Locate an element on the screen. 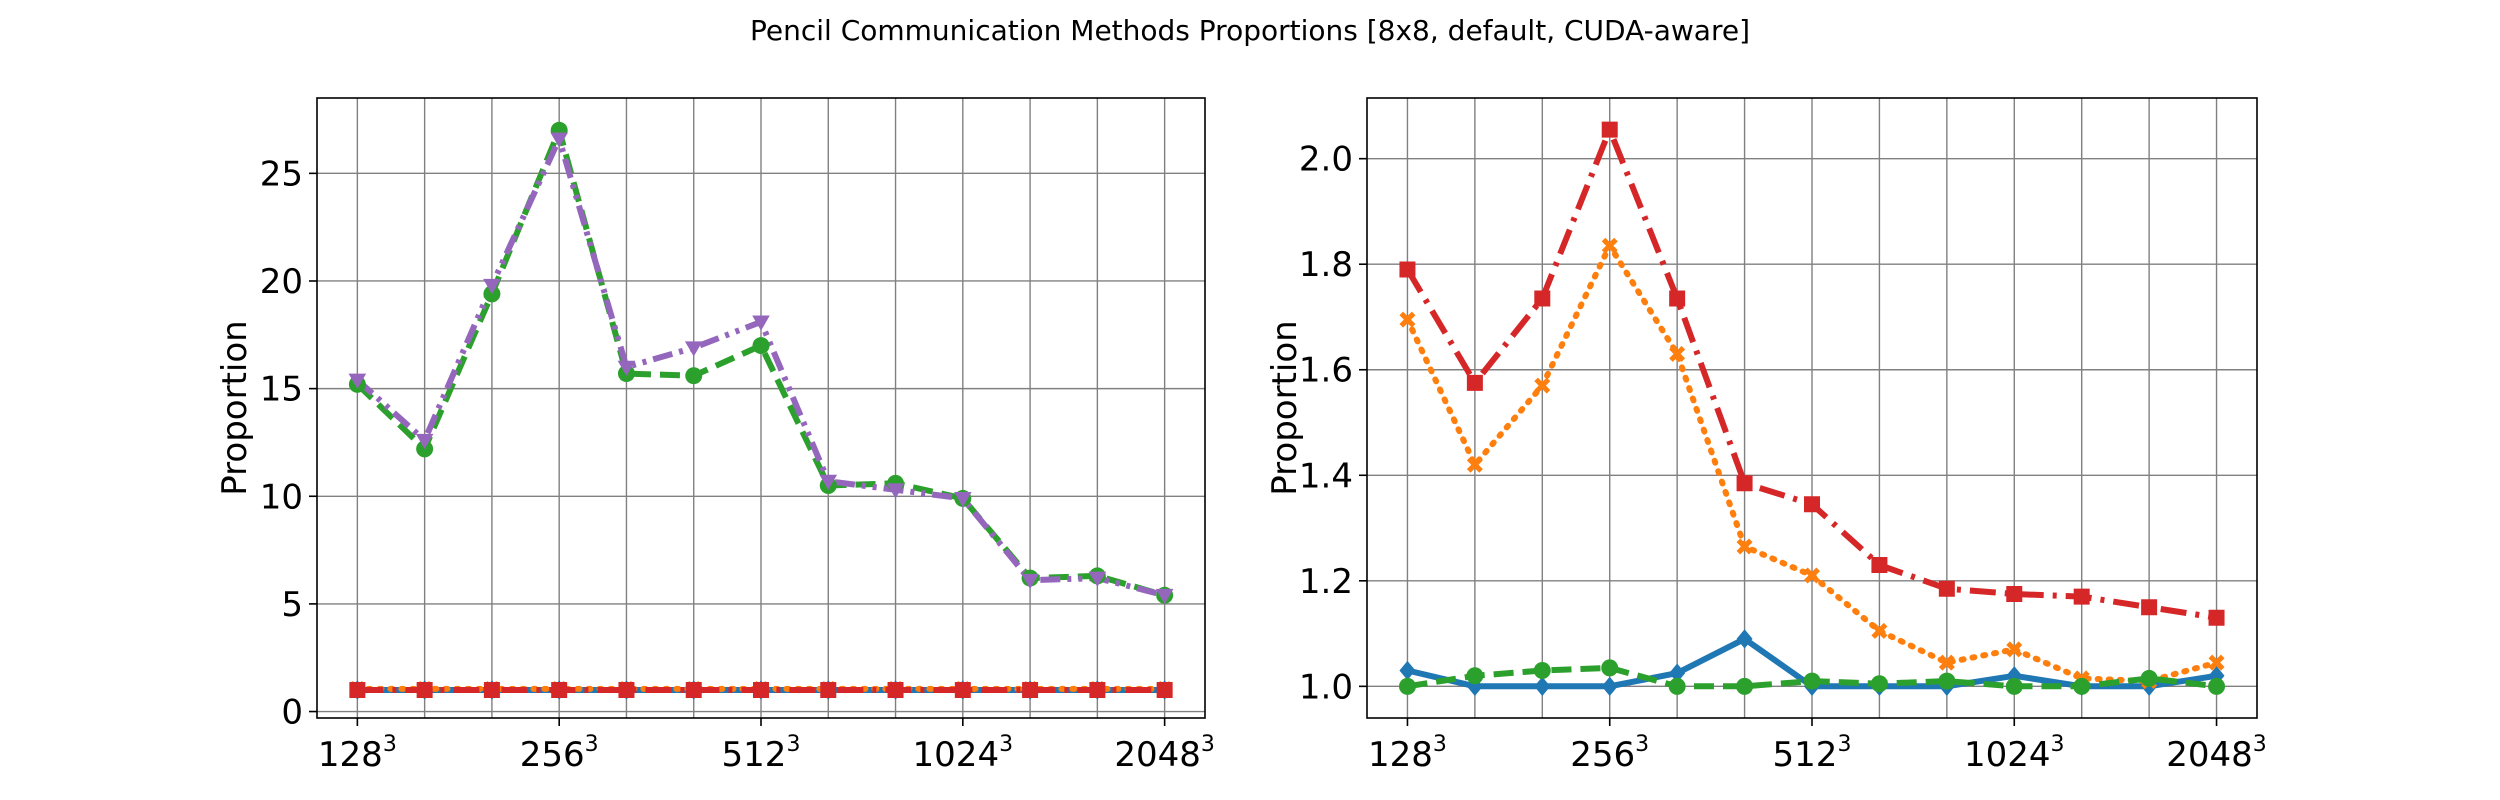  y-tick-label: 0 is located at coordinates (292, 713).